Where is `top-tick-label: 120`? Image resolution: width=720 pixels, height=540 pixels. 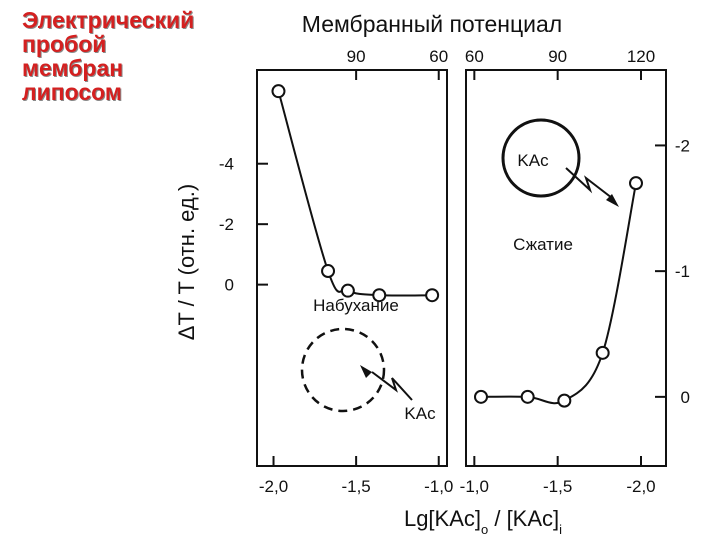 top-tick-label: 120 is located at coordinates (641, 56).